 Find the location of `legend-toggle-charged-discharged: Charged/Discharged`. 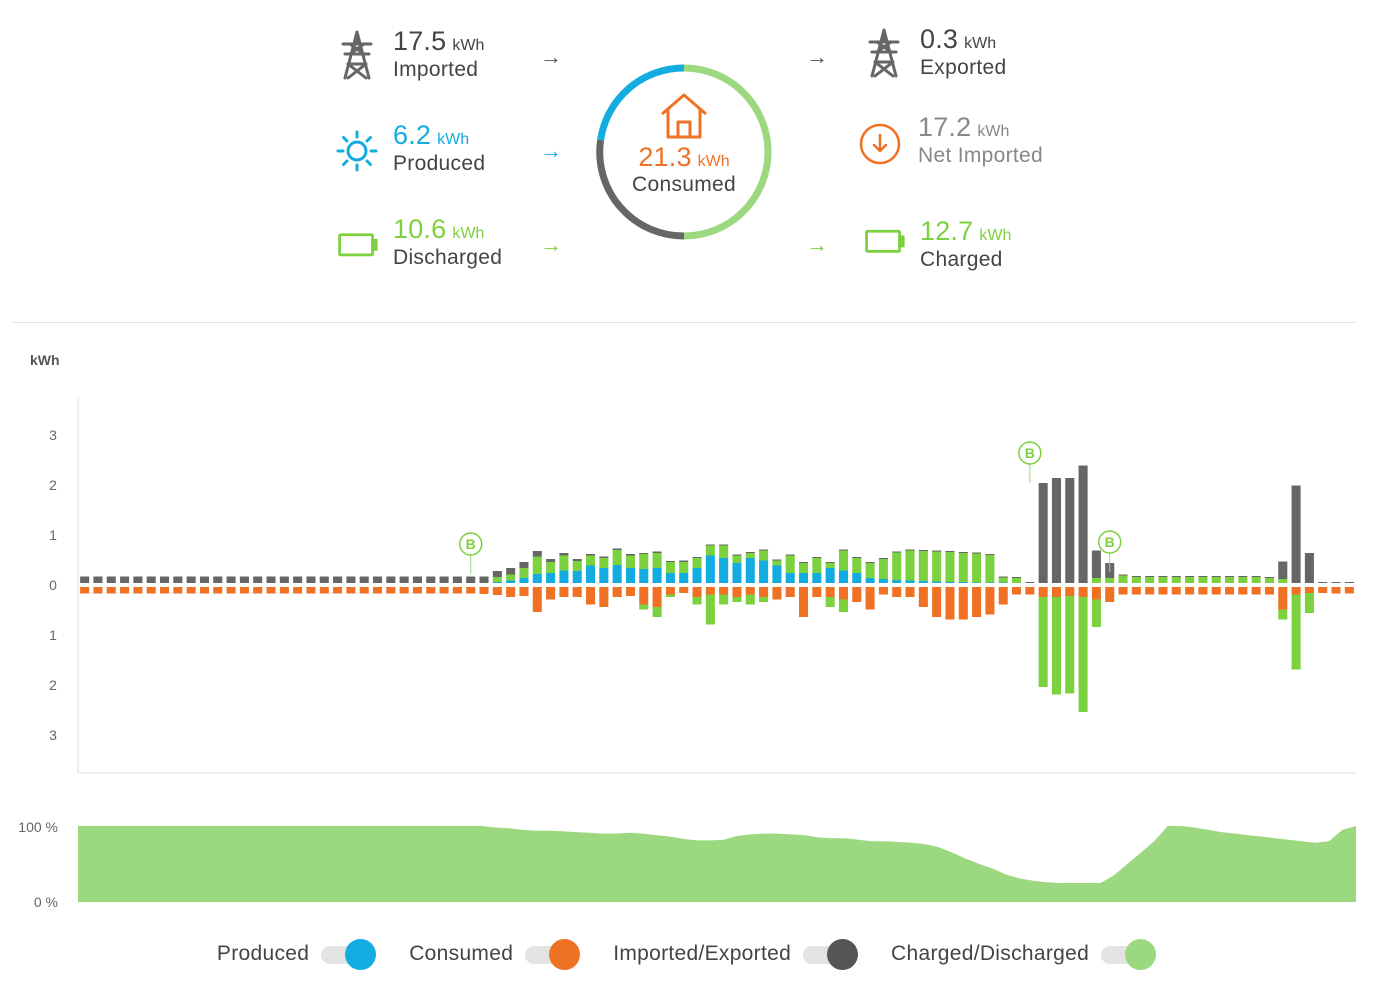

legend-toggle-charged-discharged: Charged/Discharged is located at coordinates (1024, 954).